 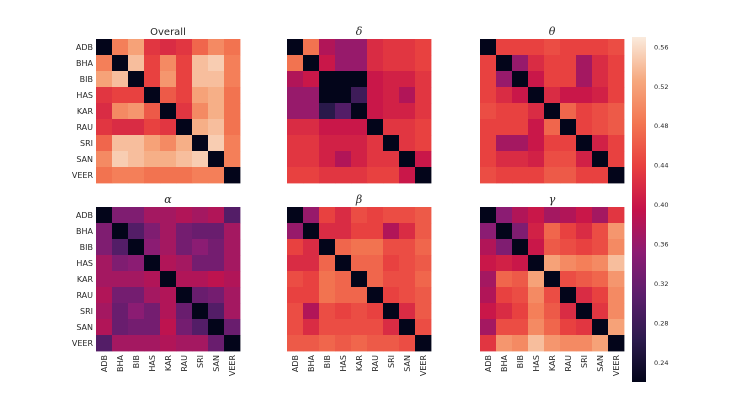 What do you see at coordinates (84, 327) in the screenshot?
I see `y-tick-label: SAN` at bounding box center [84, 327].